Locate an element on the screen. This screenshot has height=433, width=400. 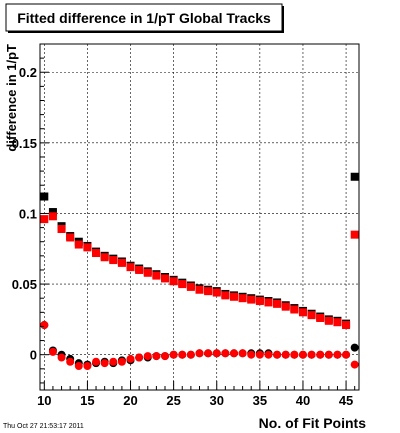
x-tick-label: 35 is located at coordinates (260, 400).